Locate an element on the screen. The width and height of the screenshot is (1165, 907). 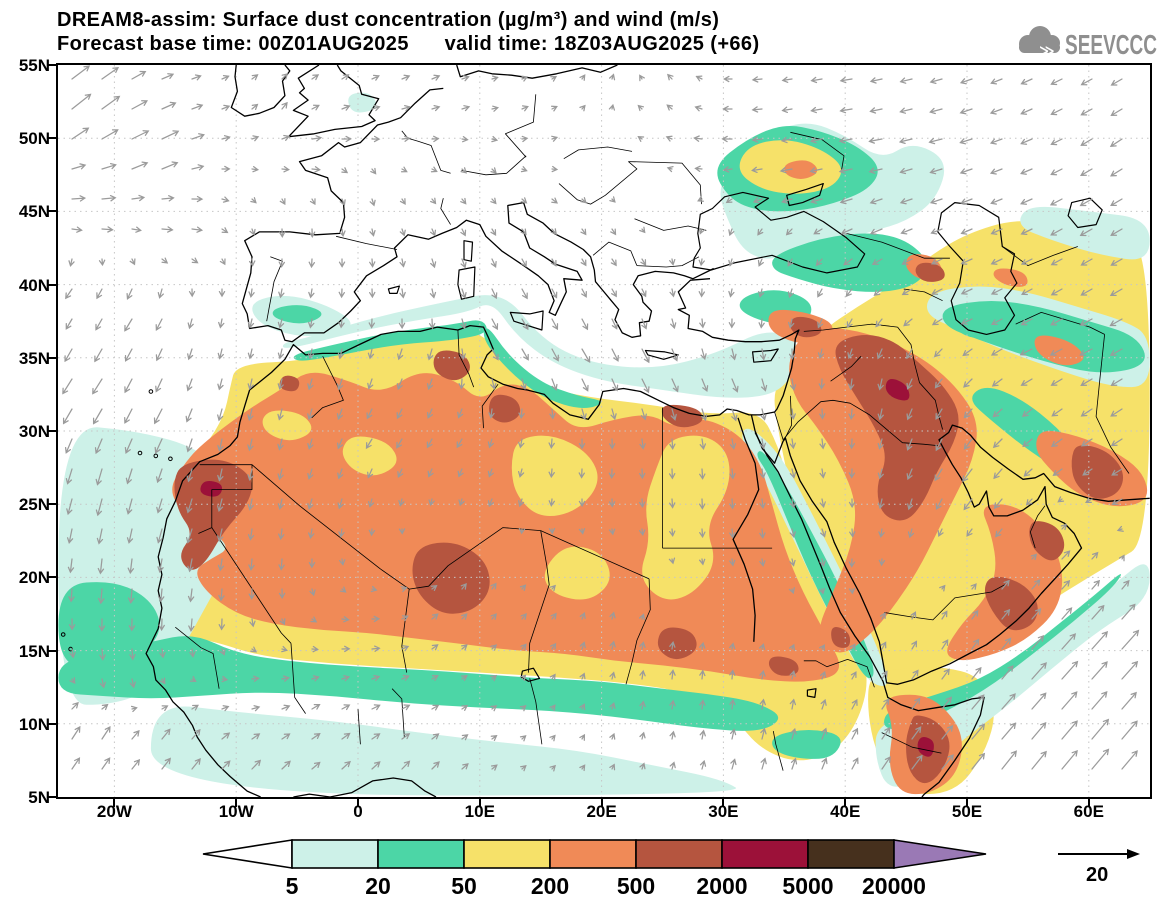
dust-region-morocco-brick is located at coordinates (289, 383).